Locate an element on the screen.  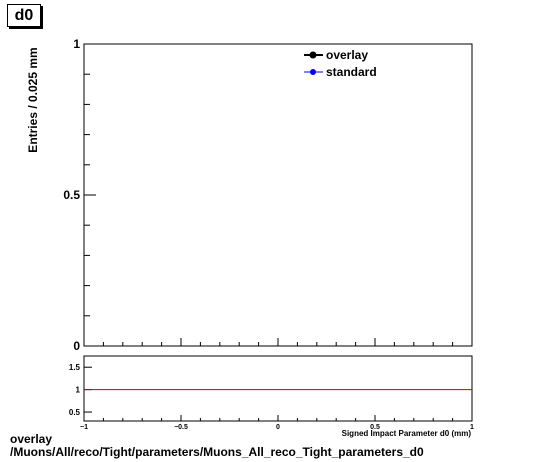
ratio-x-ticks: −1 −0.5 0 0.5 1 is located at coordinates (277, 423).